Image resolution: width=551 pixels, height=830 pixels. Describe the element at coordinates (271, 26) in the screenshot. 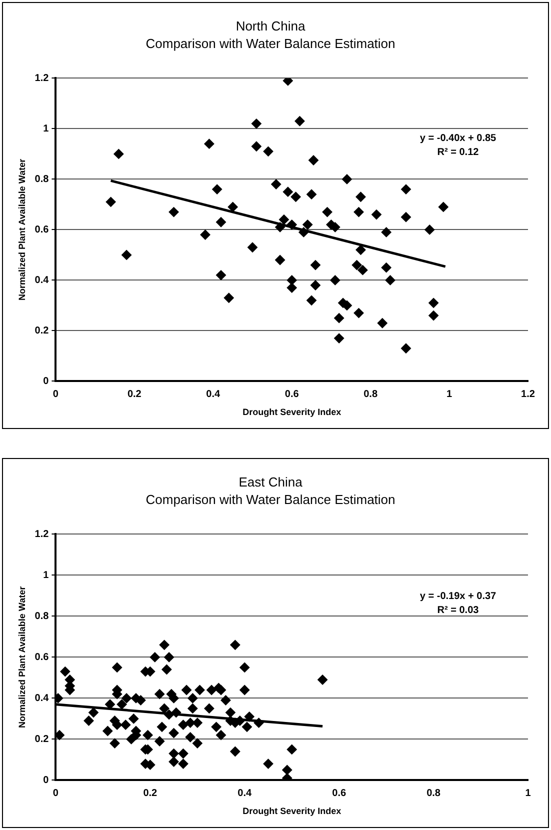

I see `chart-title: North China` at that location.